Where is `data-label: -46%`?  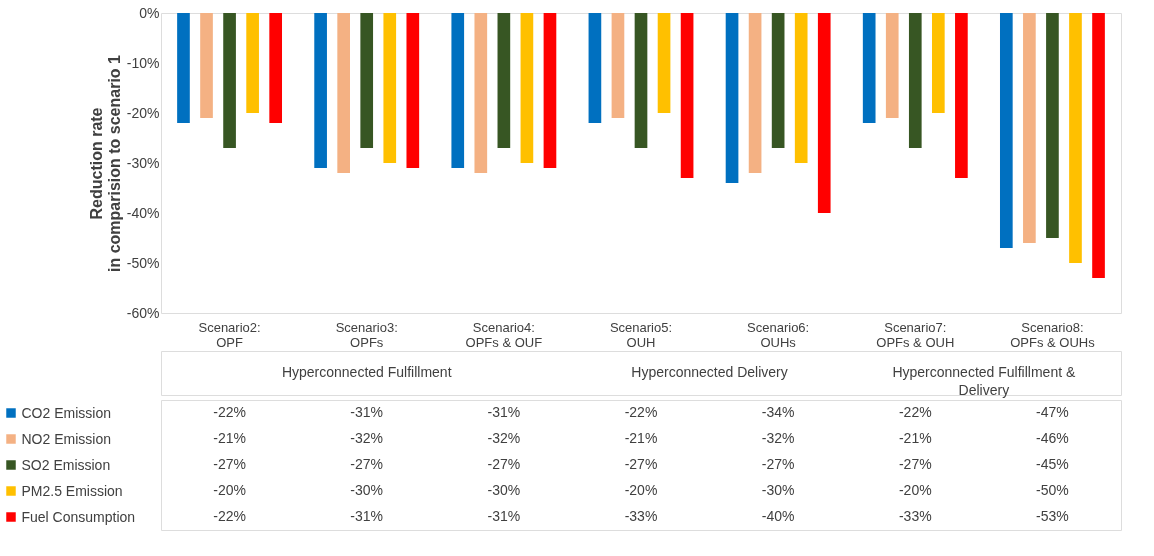 data-label: -46% is located at coordinates (1052, 438).